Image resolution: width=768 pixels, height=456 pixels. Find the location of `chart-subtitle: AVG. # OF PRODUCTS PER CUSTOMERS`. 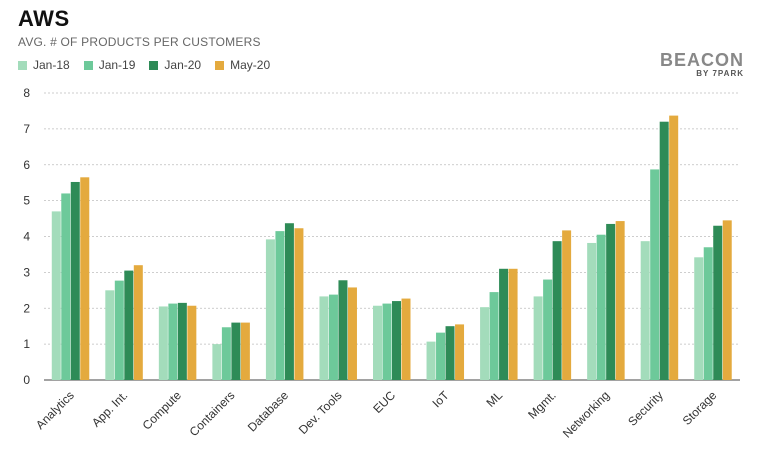

chart-subtitle: AVG. # OF PRODUCTS PER CUSTOMERS is located at coordinates (139, 42).